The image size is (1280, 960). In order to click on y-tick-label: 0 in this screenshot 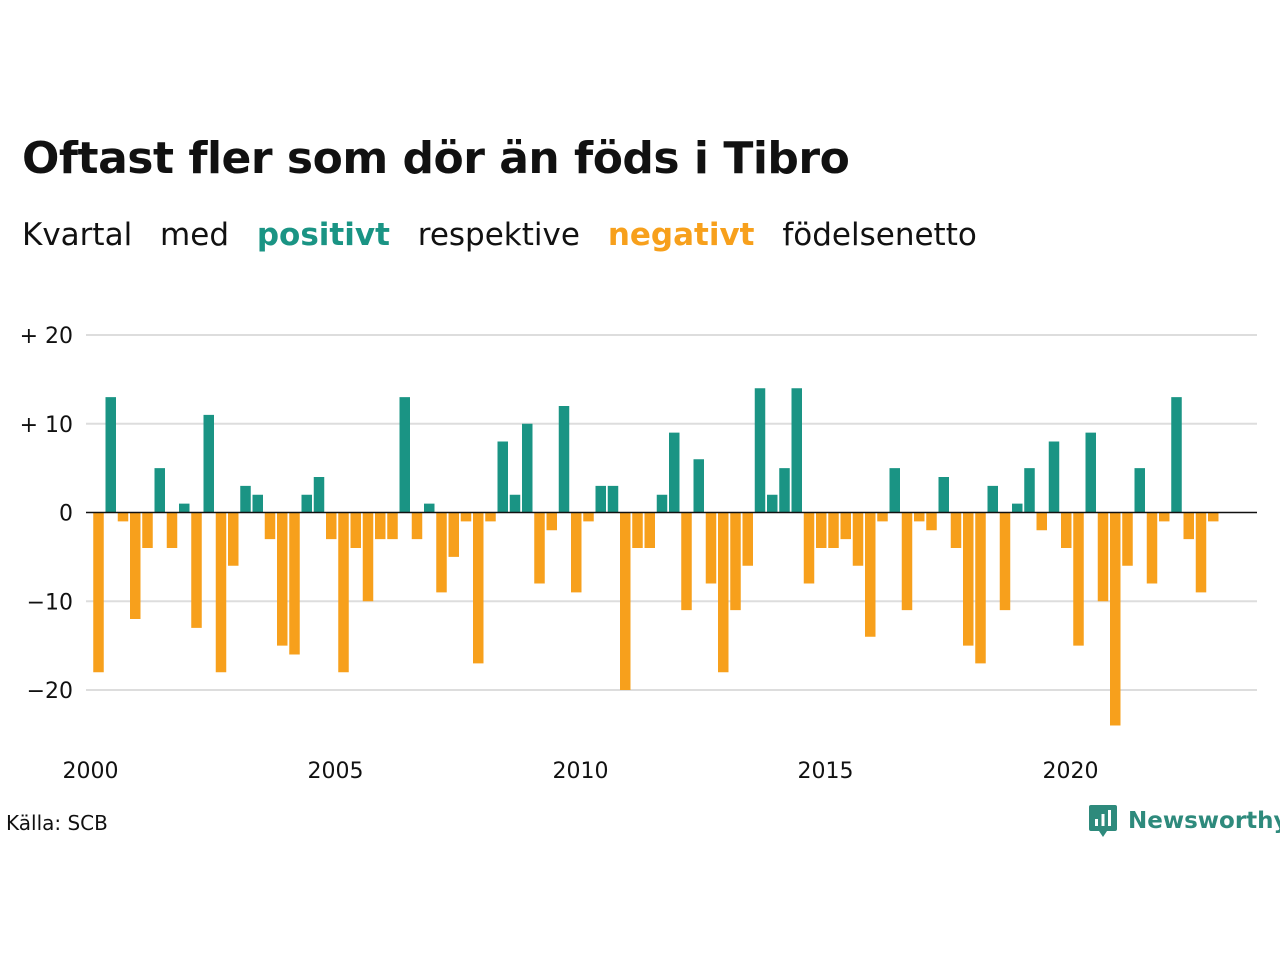, I will do `click(66, 514)`.